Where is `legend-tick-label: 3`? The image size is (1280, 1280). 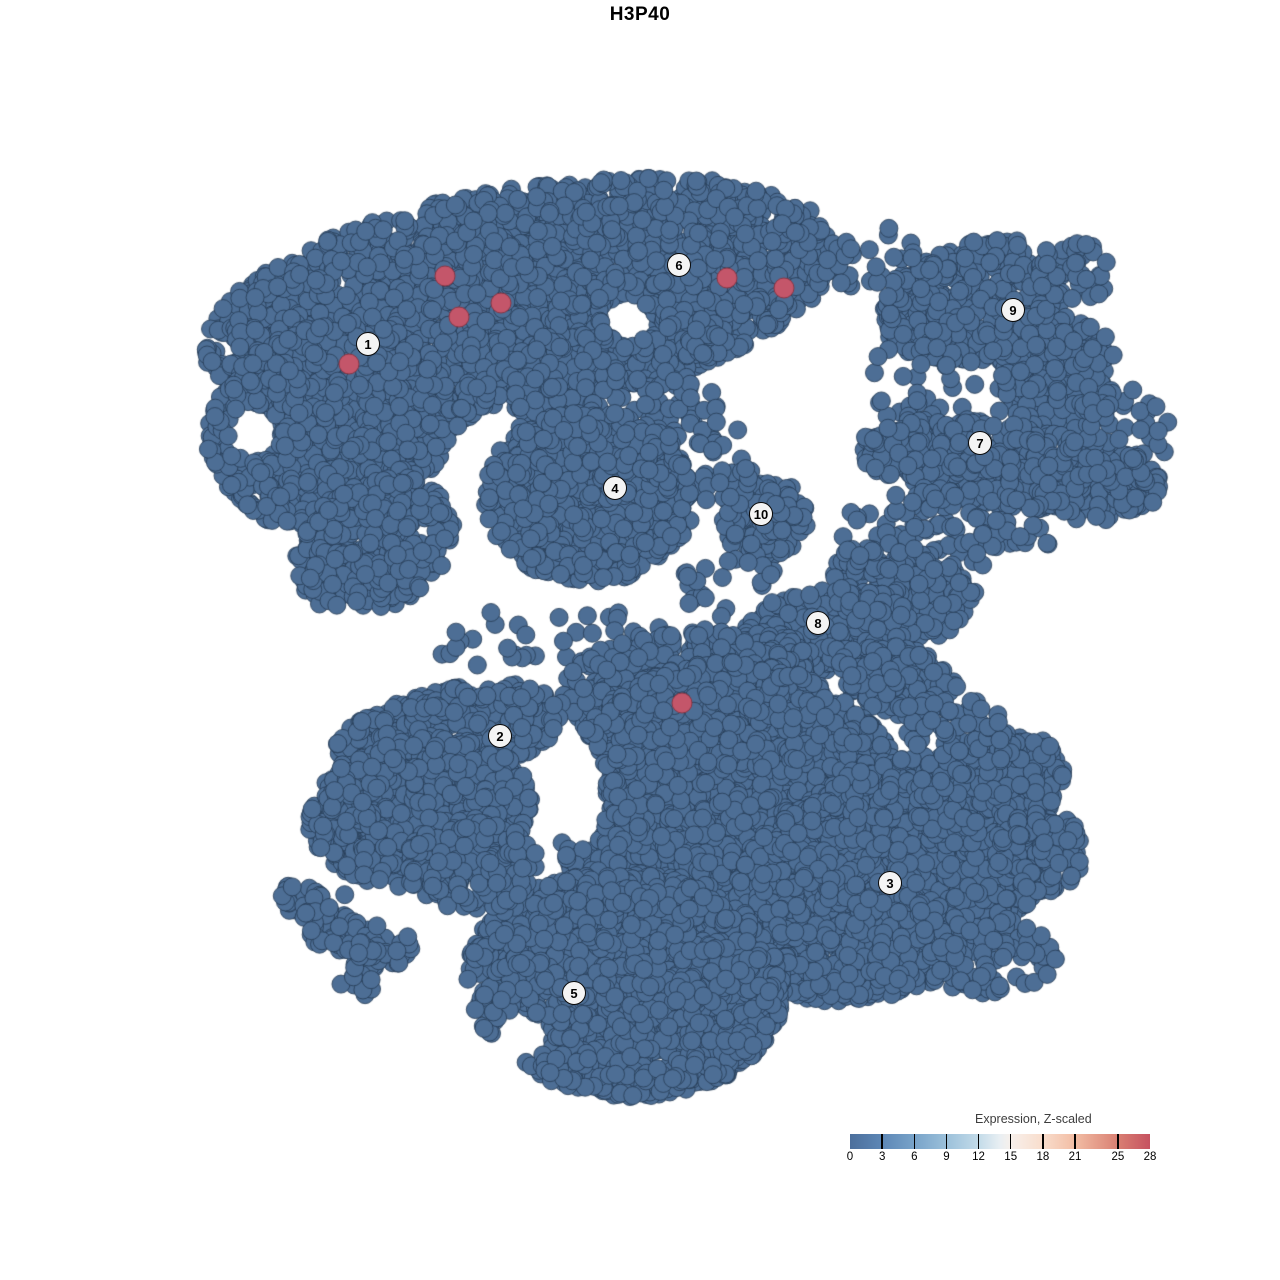 legend-tick-label: 3 is located at coordinates (882, 1157).